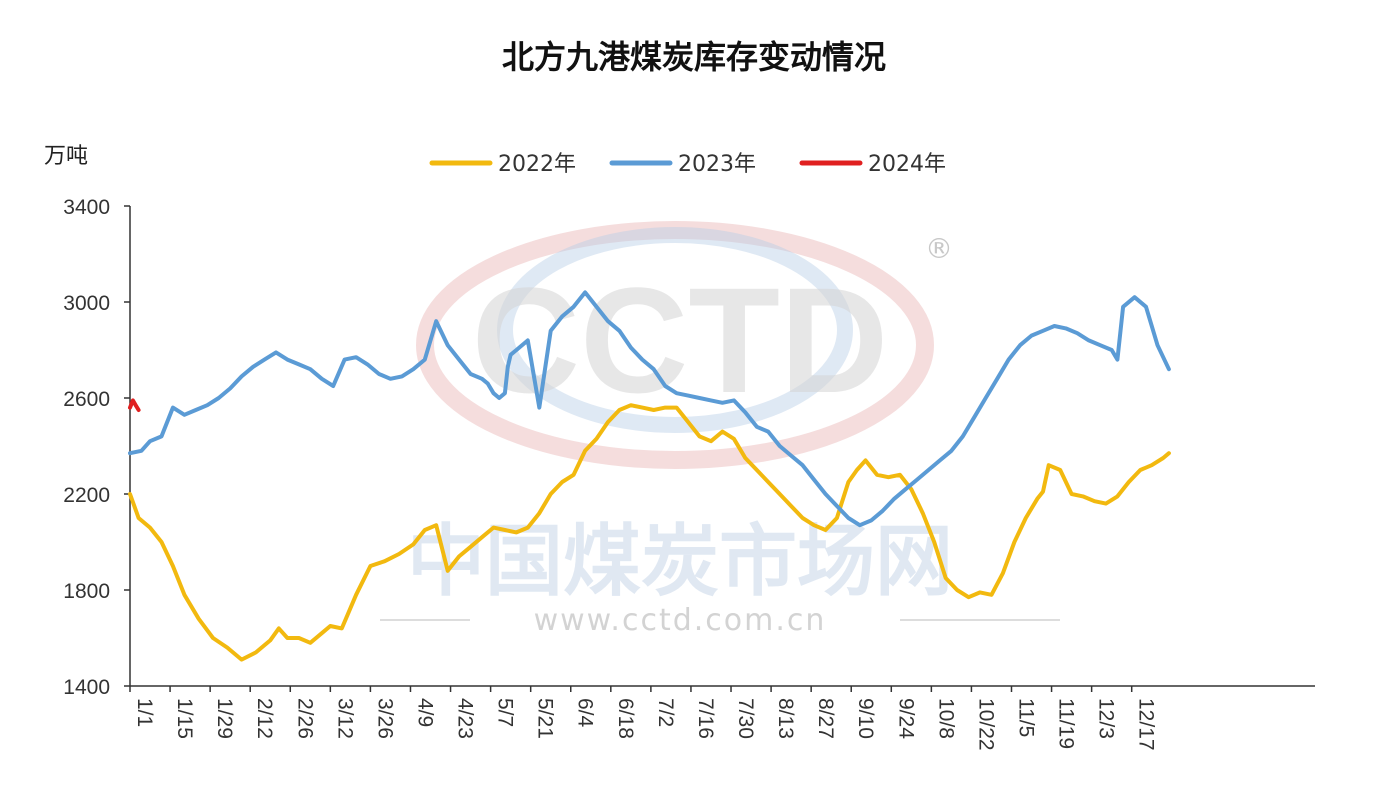  What do you see at coordinates (680, 340) in the screenshot?
I see `watermark-logo: CCTD` at bounding box center [680, 340].